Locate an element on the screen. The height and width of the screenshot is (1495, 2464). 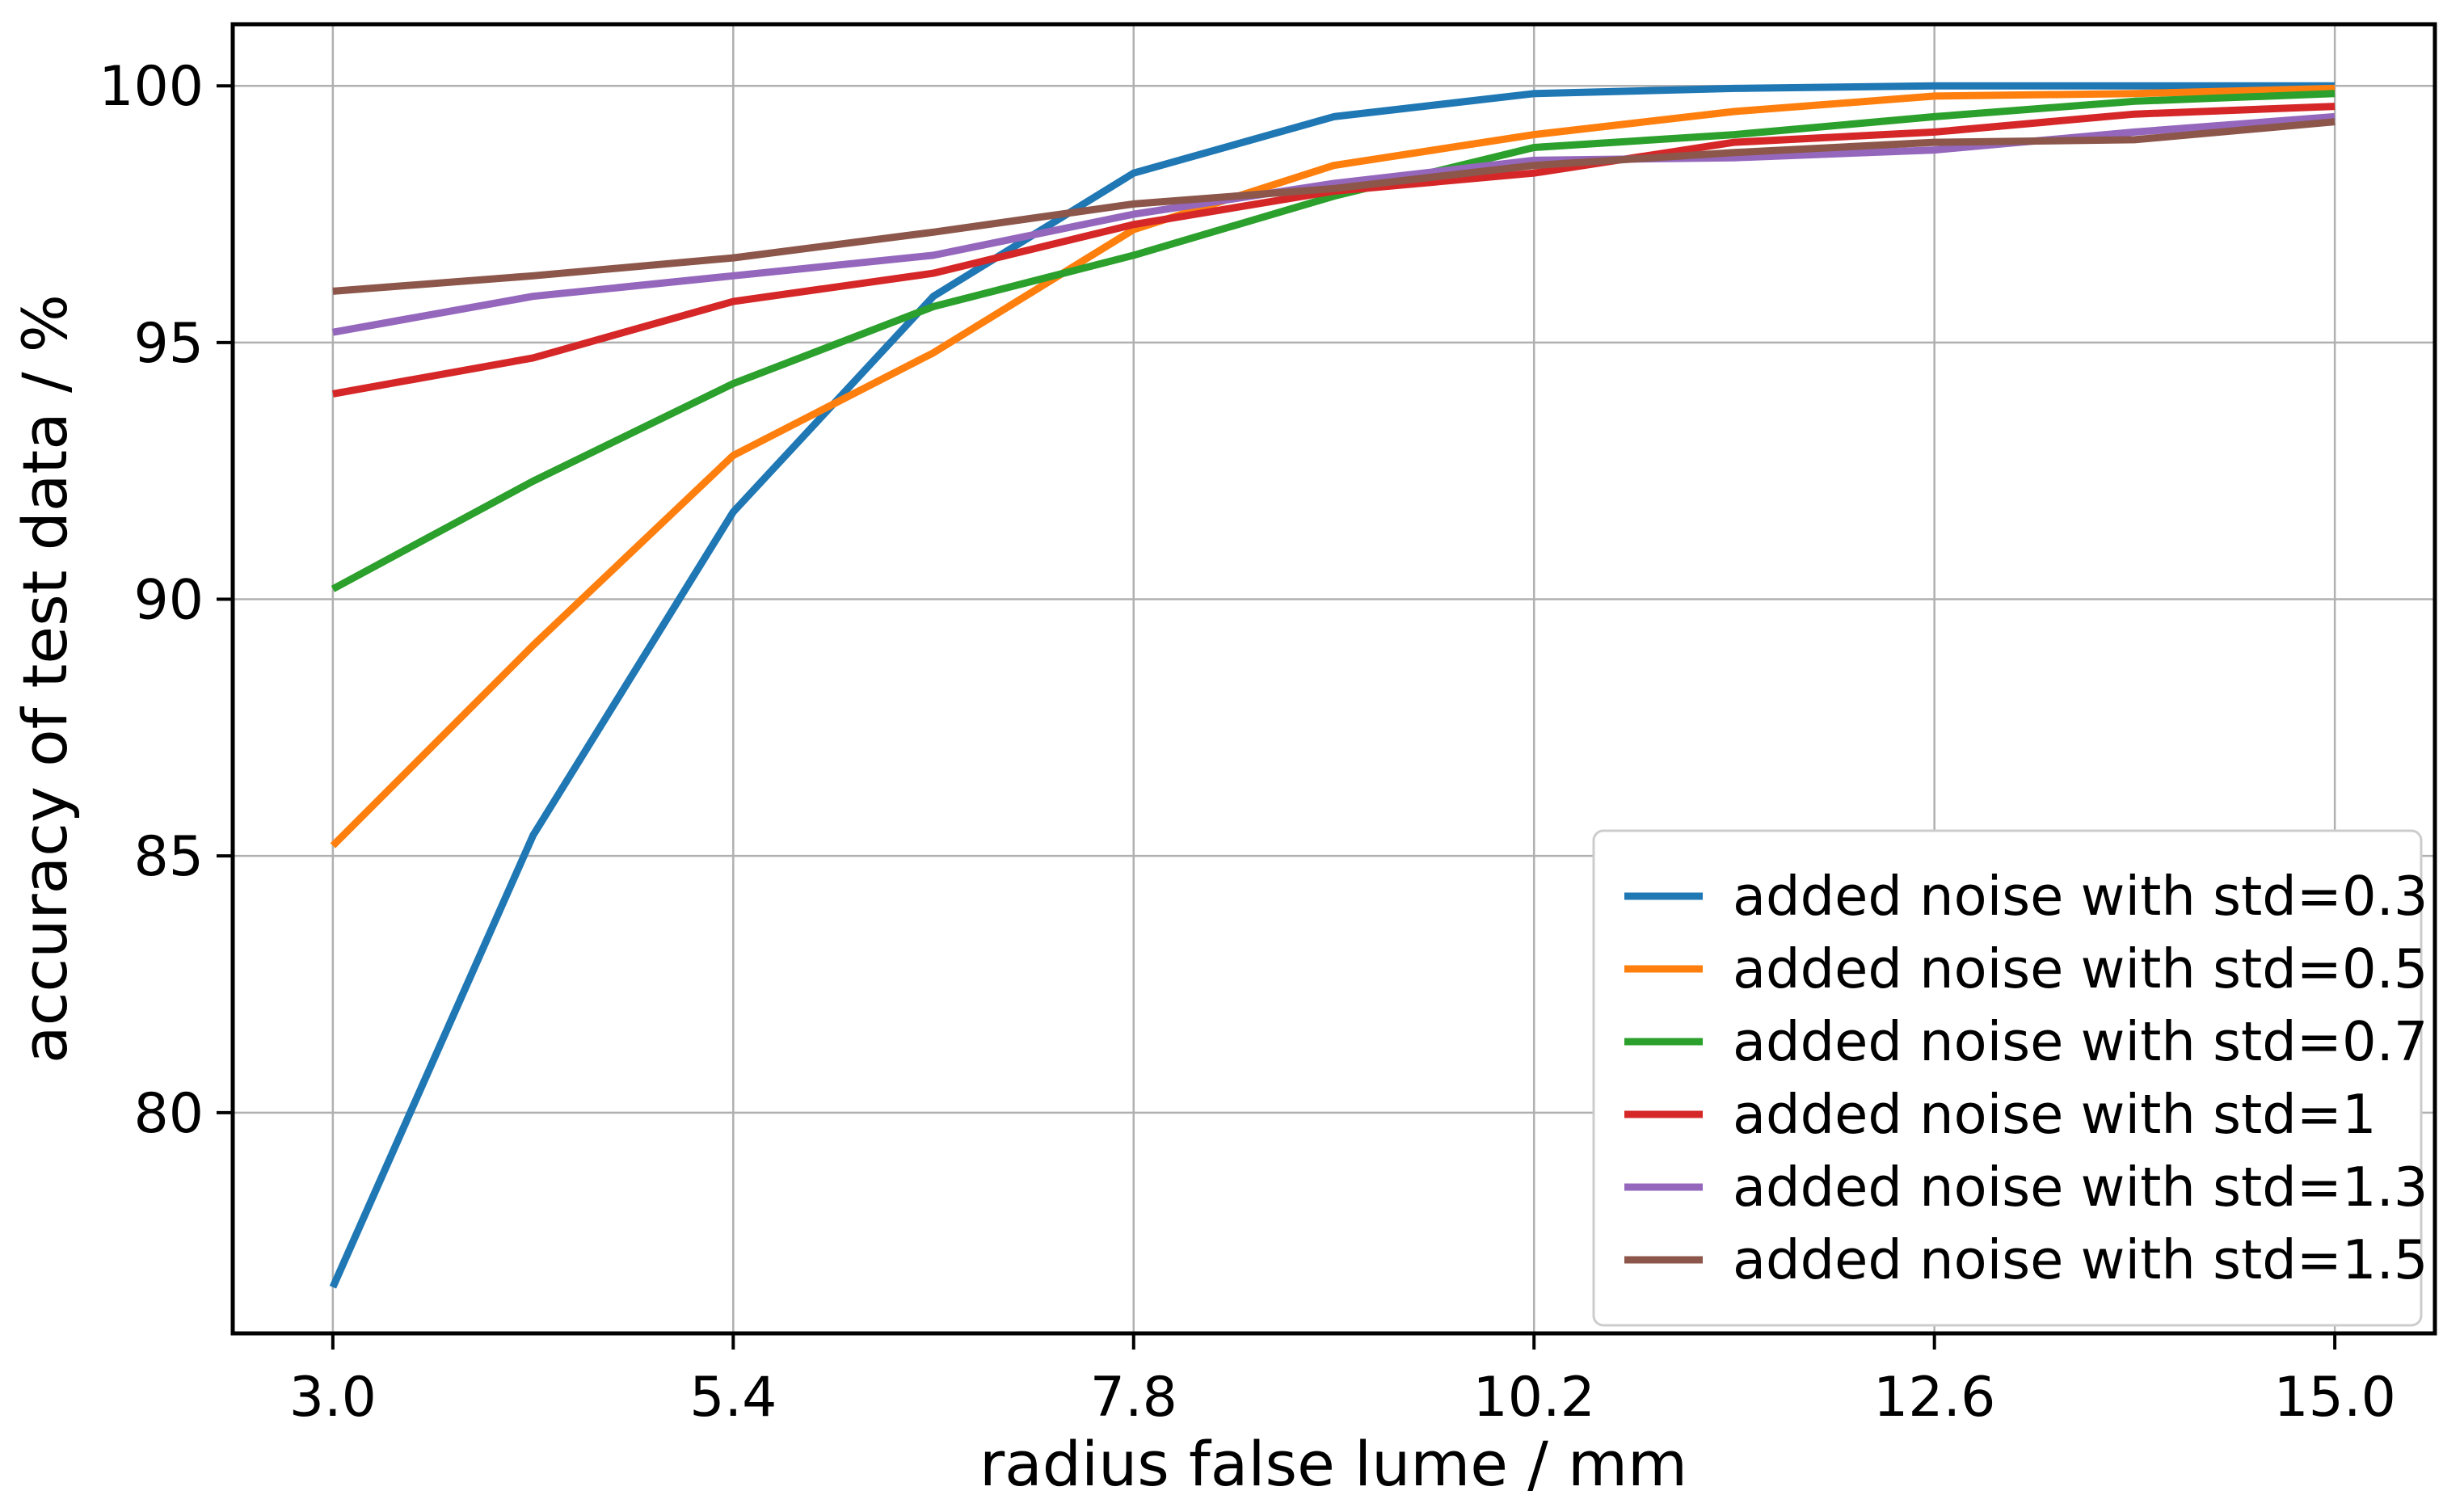
legend-label: added noise with std=1 is located at coordinates (2055, 1114).